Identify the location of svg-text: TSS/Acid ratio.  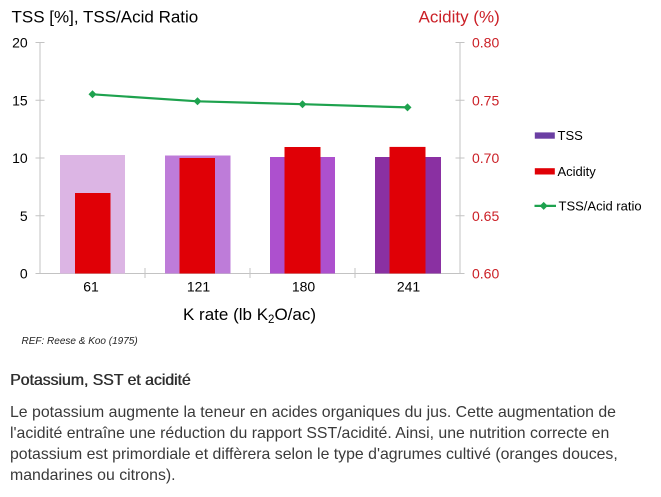
(600, 205).